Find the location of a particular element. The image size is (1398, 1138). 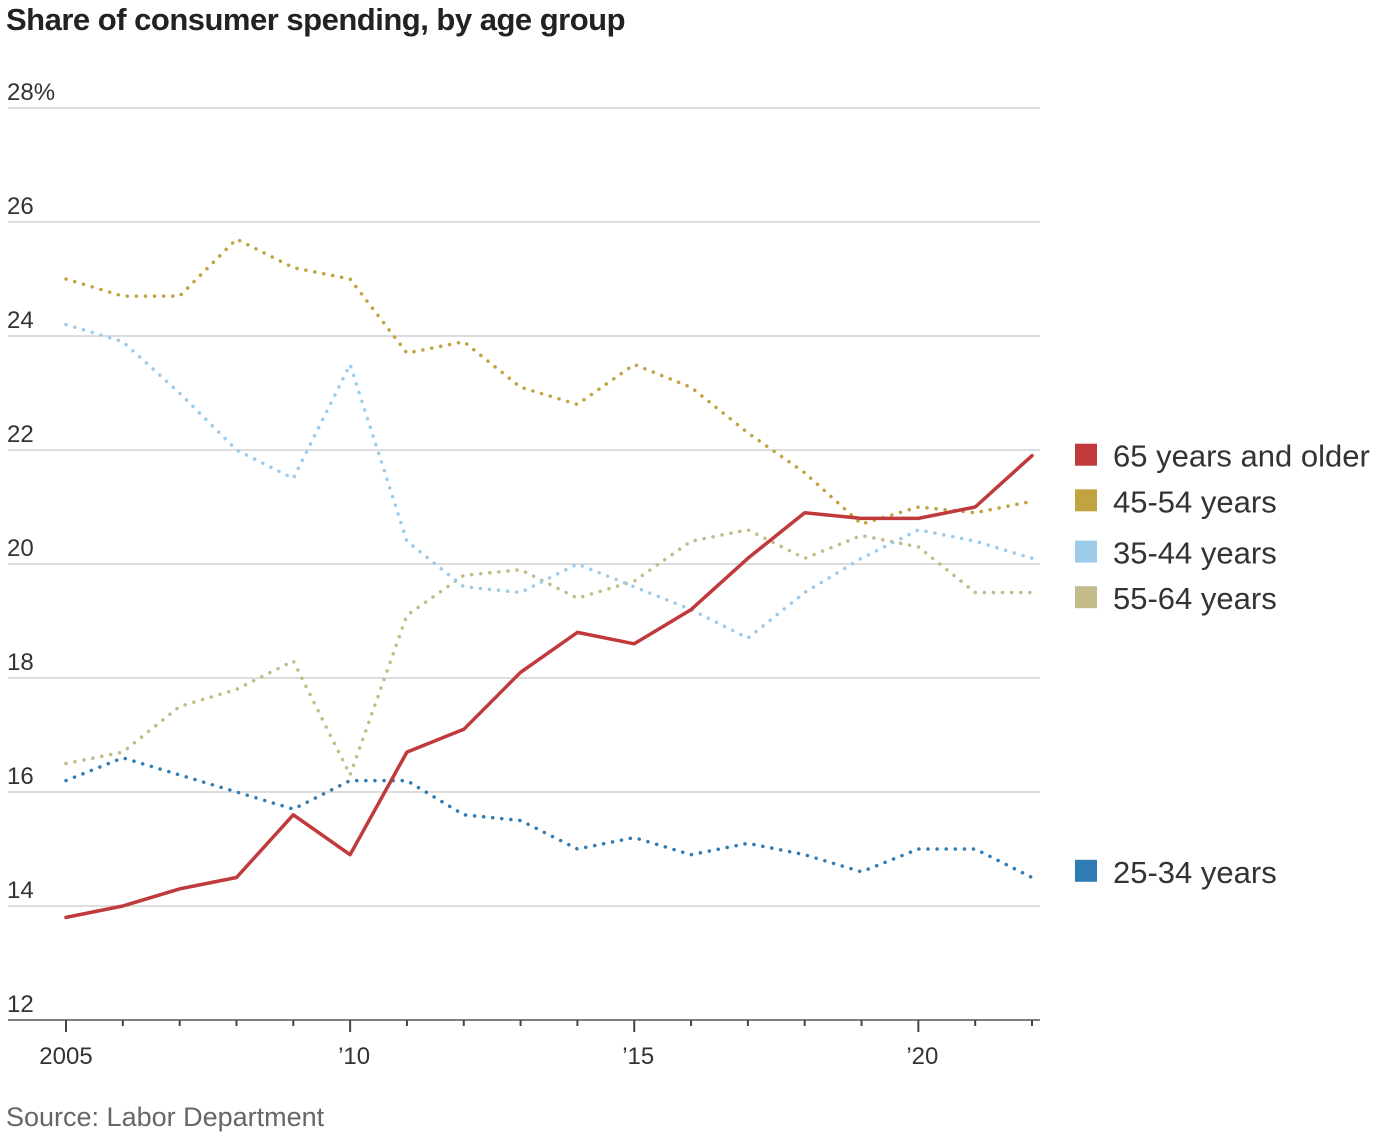

y-tick-label-12: 12 is located at coordinates (20, 1004).